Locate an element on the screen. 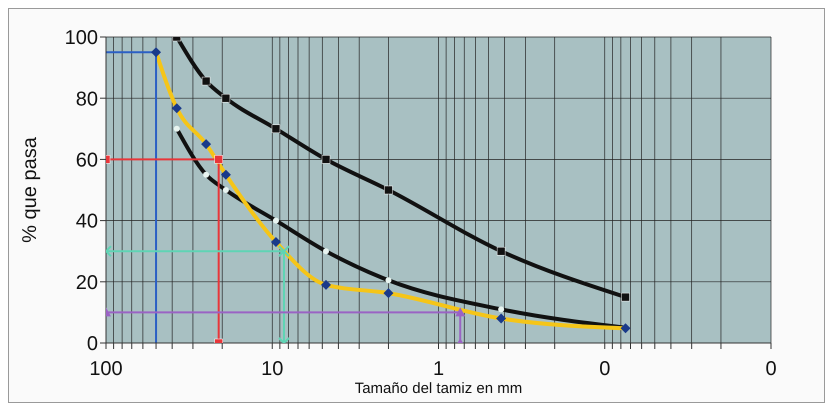 The width and height of the screenshot is (831, 409). x-tick-label: 10 is located at coordinates (272, 369).